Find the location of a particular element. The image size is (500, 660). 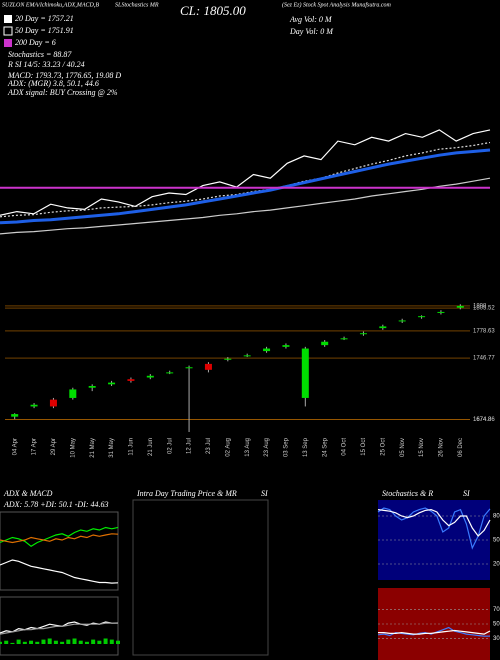

macd-label: MACD: 1793.73, 1776.65, 19.08 D is located at coordinates (64, 75).